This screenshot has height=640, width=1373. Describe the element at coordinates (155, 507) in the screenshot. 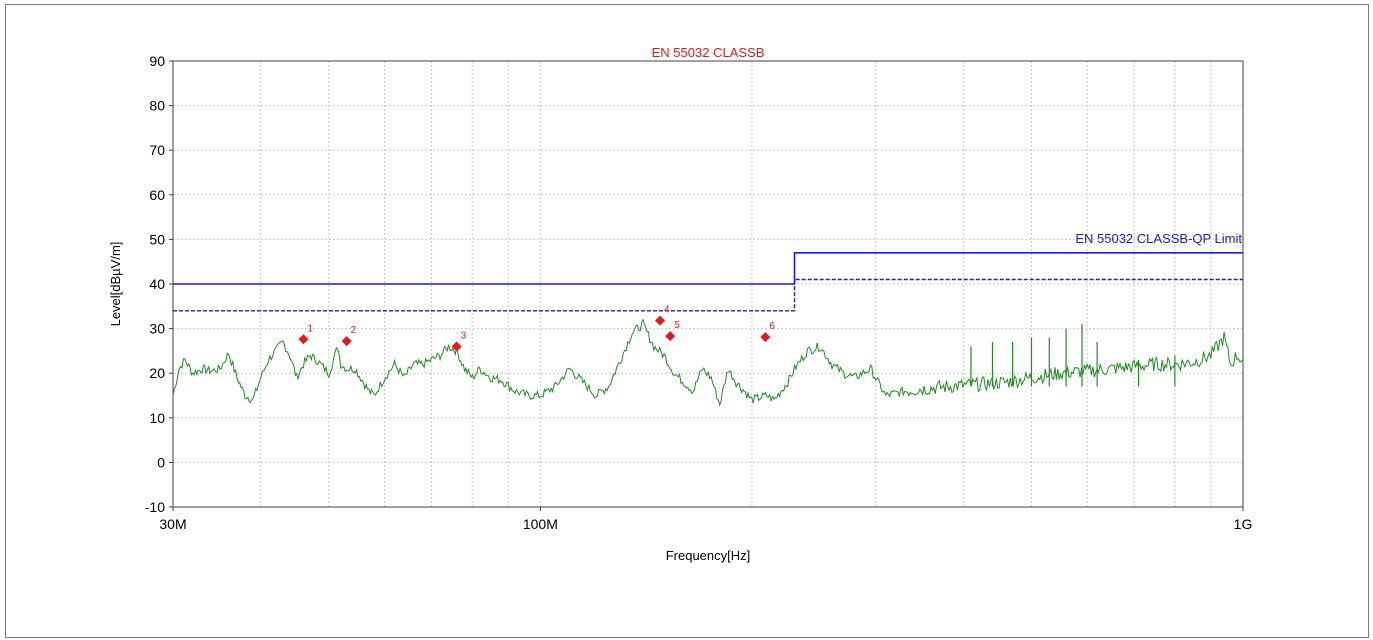

I see `y-tick-label: -10` at that location.